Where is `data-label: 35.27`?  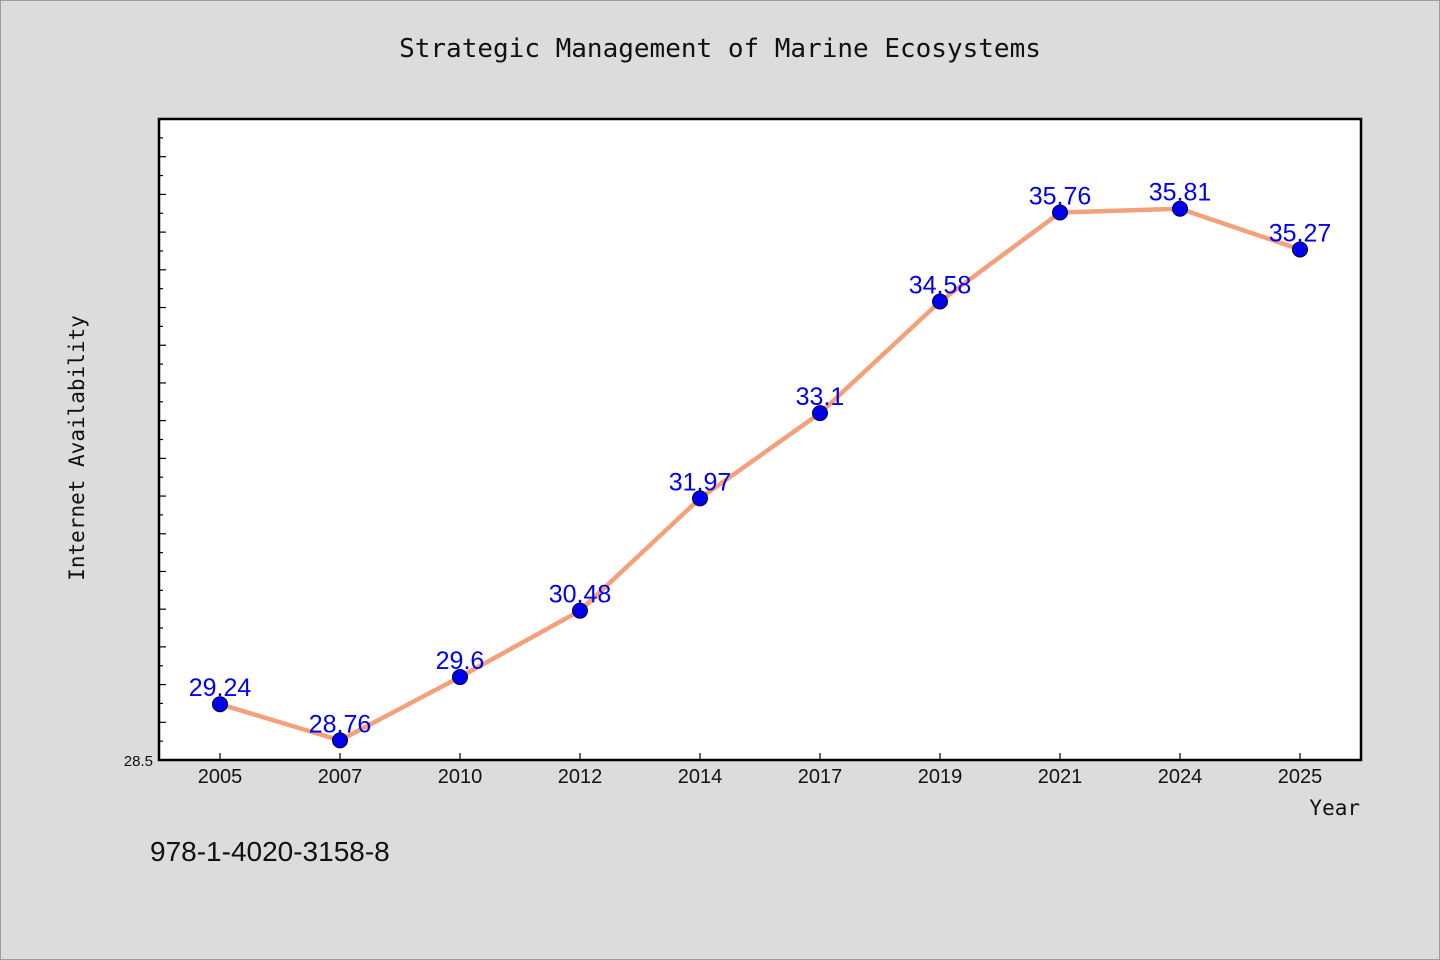 data-label: 35.27 is located at coordinates (1300, 233).